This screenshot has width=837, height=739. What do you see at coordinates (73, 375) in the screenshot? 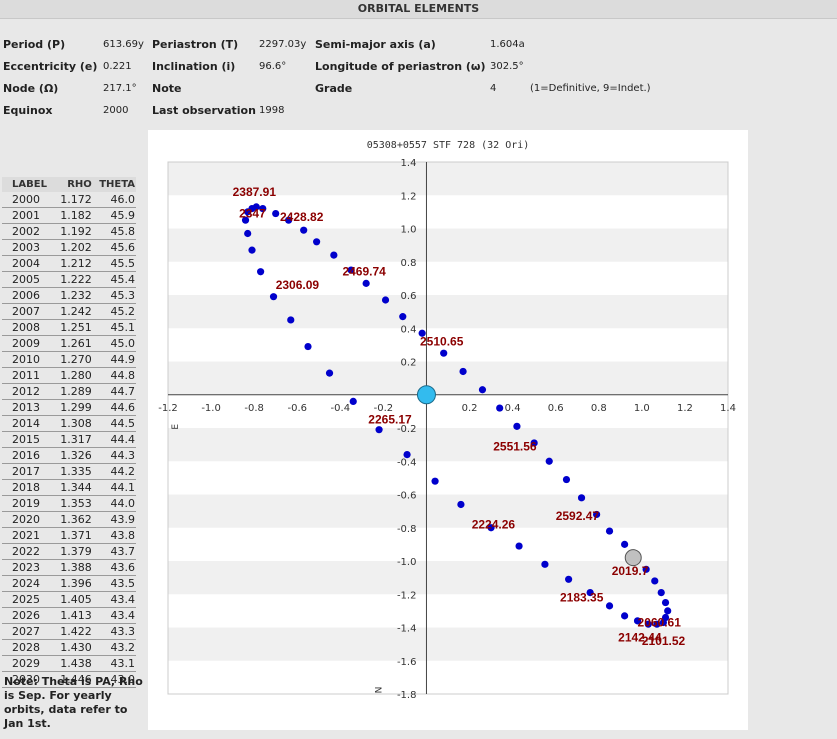
I see `cell-rho: 1.280` at bounding box center [73, 375].